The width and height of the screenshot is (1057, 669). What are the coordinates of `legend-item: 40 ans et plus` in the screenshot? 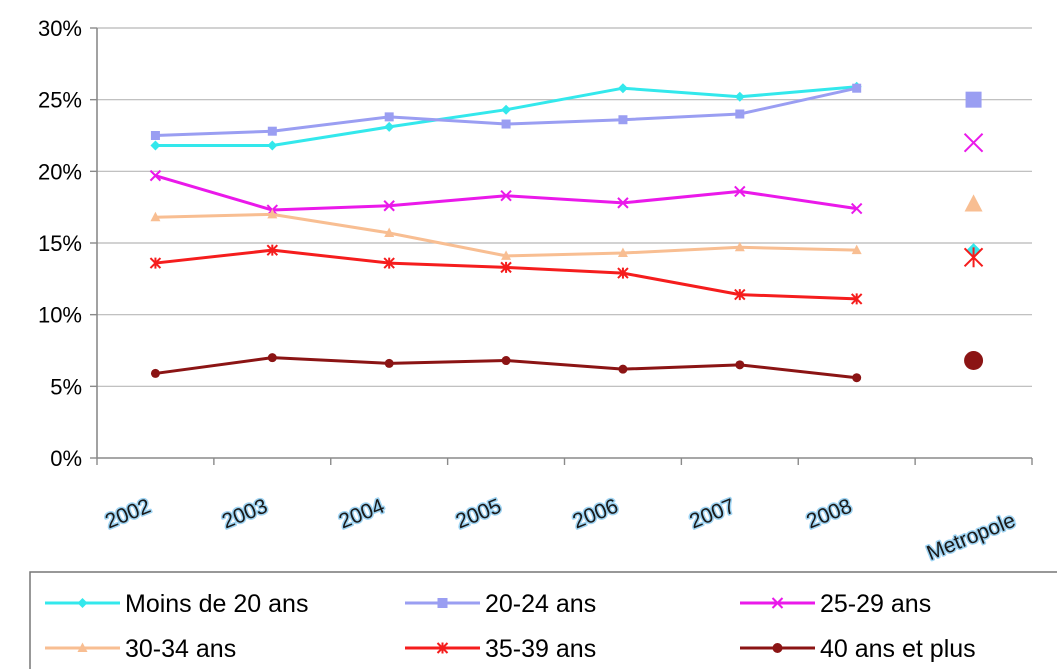 It's located at (858, 649).